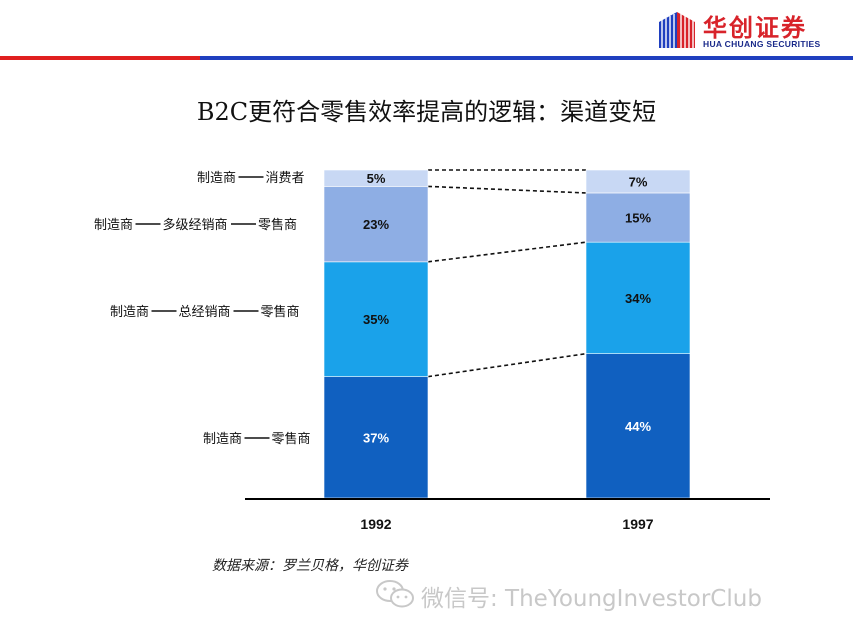  I want to click on channel-part-1-1: 多级经销商, so click(195, 225).